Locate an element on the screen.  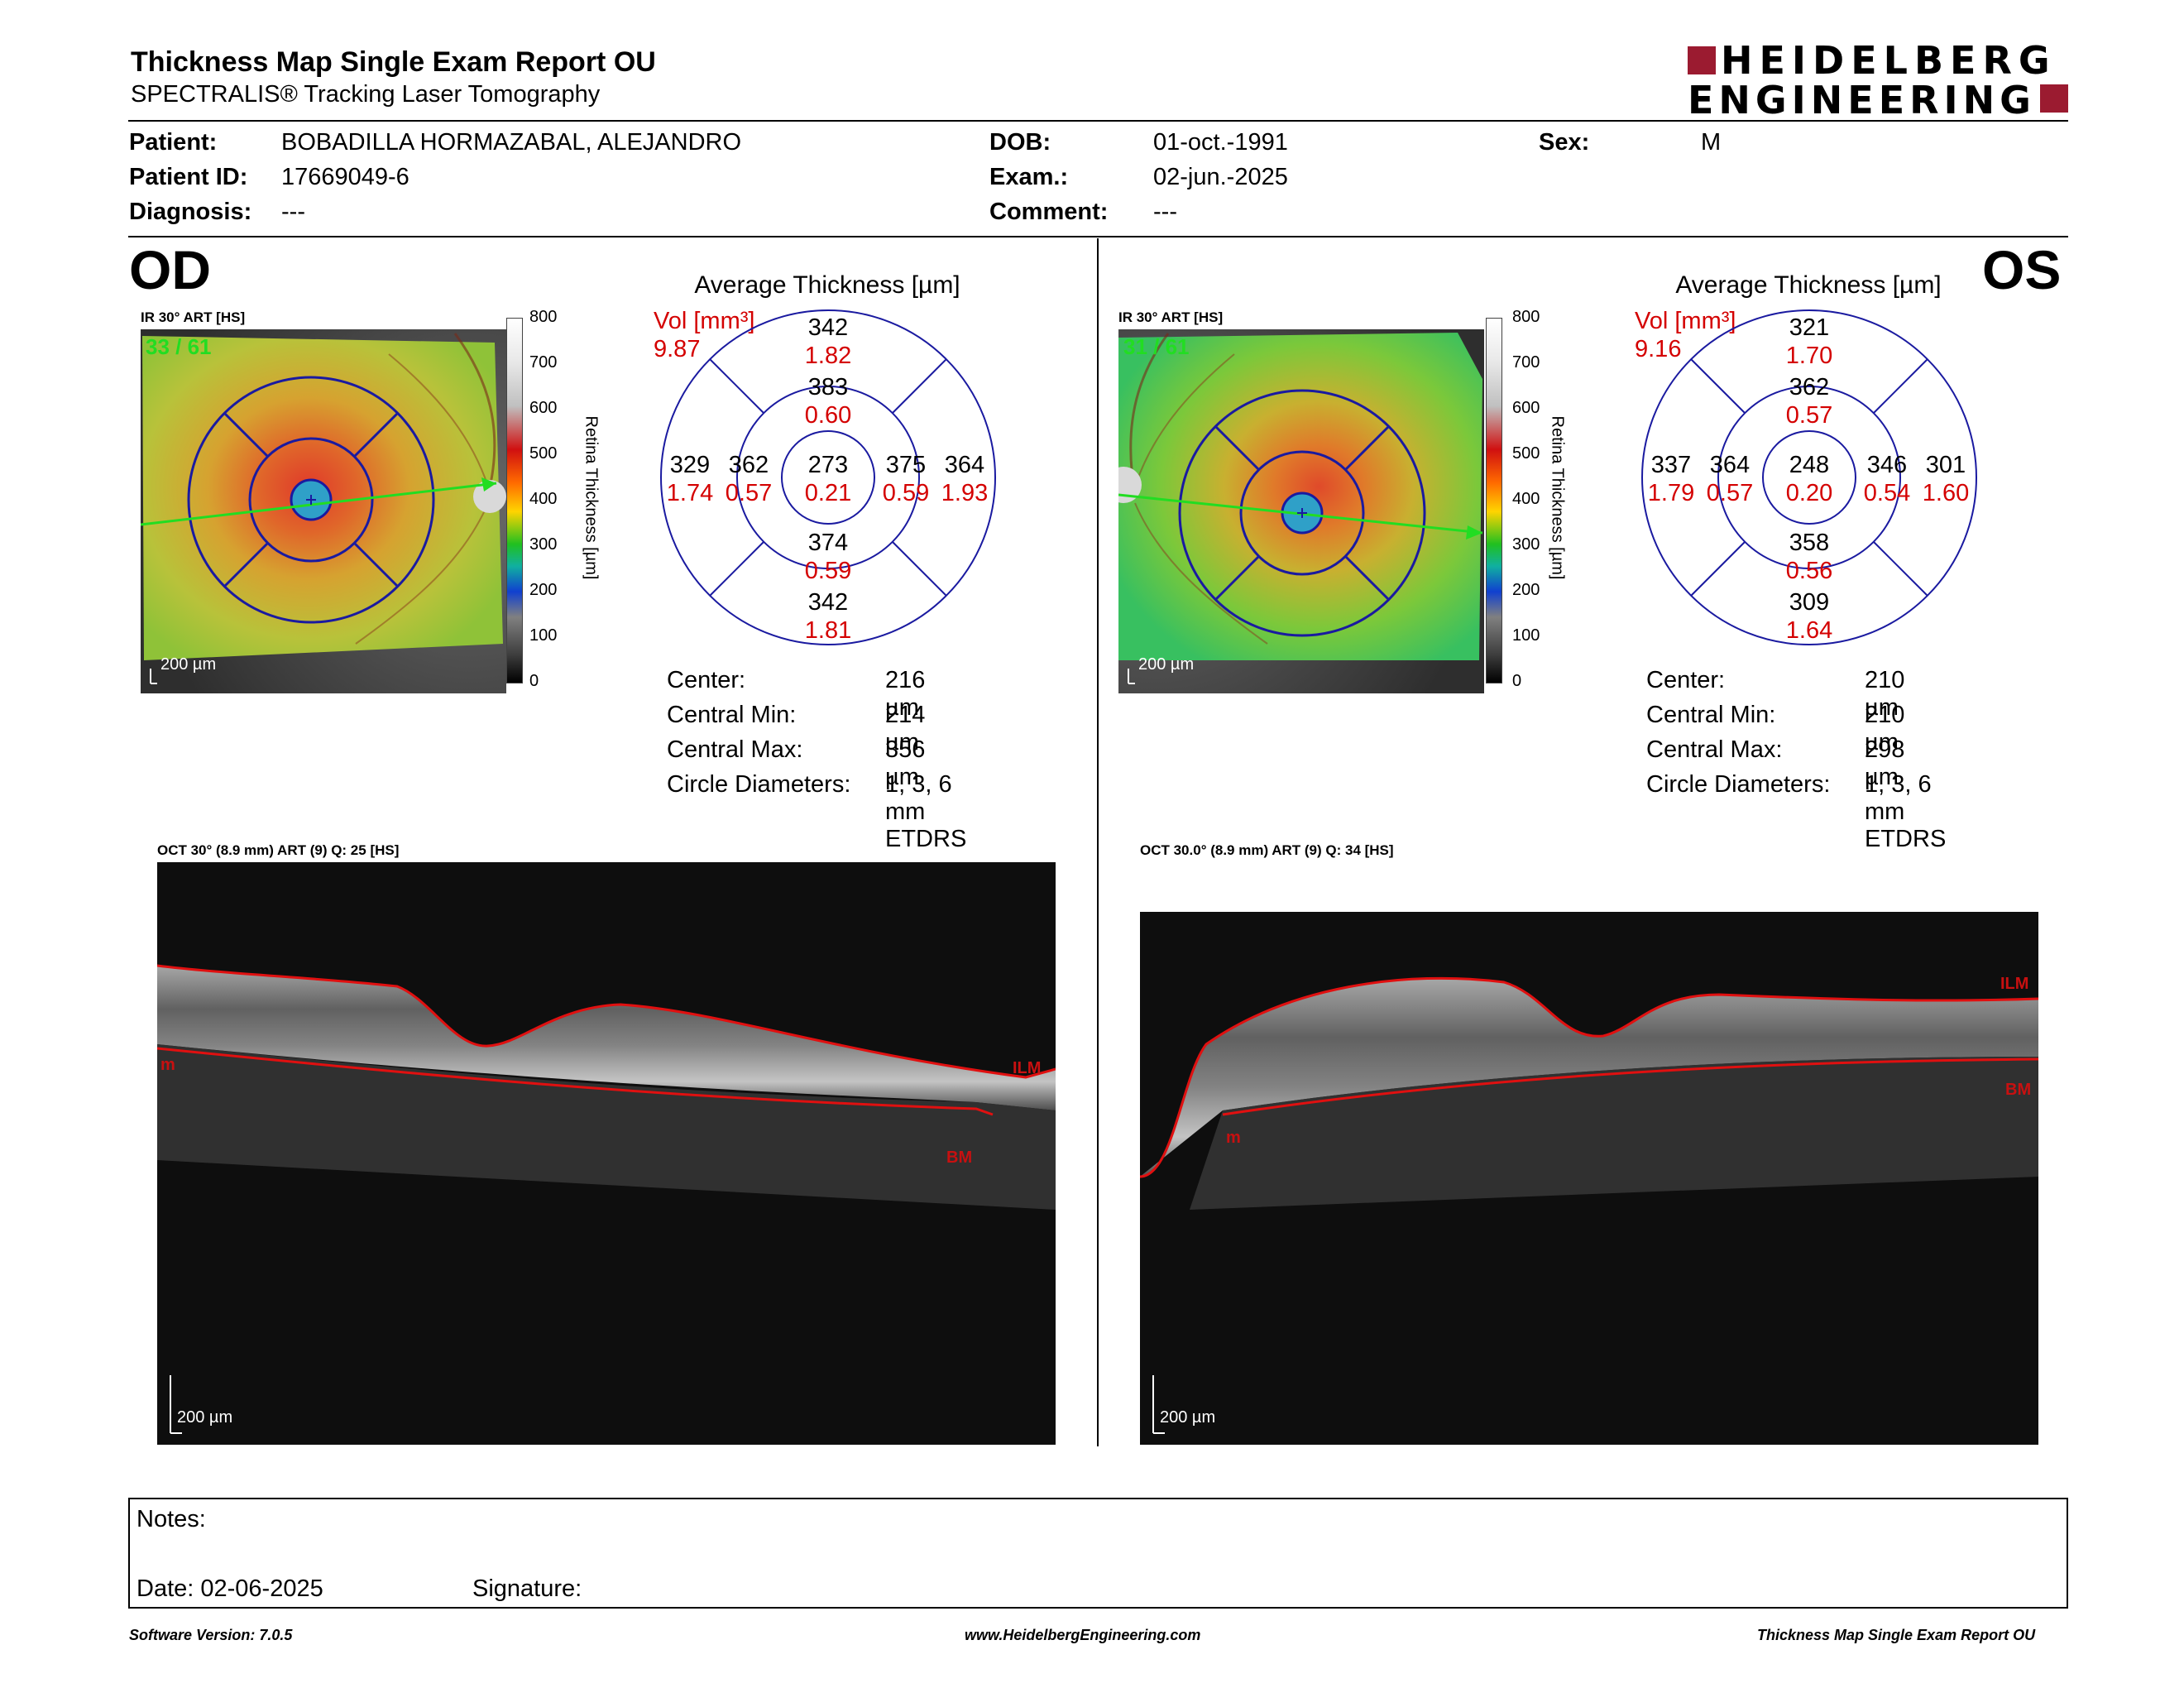
os-vol-label: Vol [mm³] is located at coordinates (1685, 321).